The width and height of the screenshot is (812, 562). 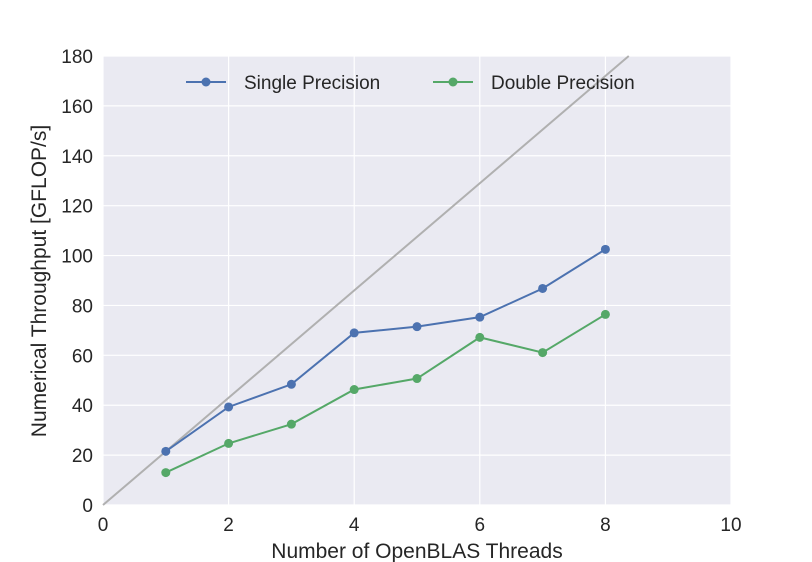 What do you see at coordinates (103, 525) in the screenshot?
I see `x-tick-label: 0` at bounding box center [103, 525].